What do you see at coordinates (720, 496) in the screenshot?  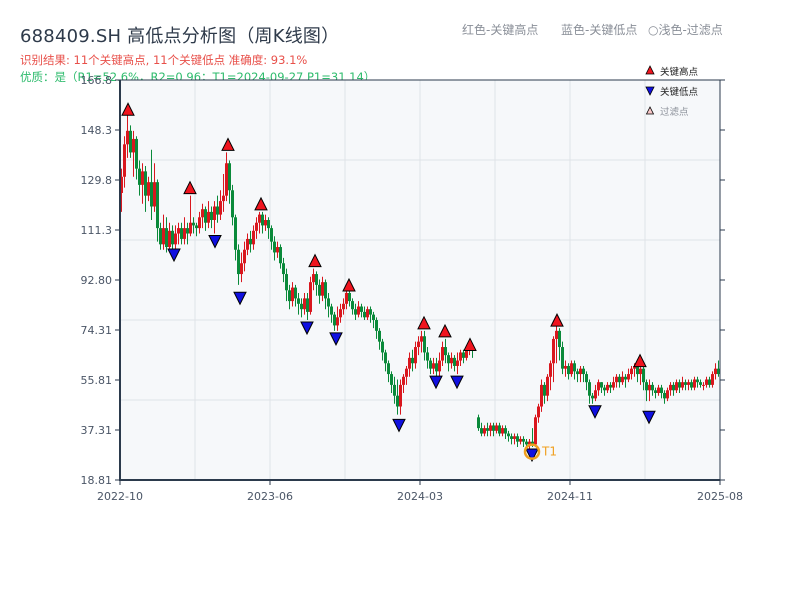 I see `x-tick-label: 2025-08` at bounding box center [720, 496].